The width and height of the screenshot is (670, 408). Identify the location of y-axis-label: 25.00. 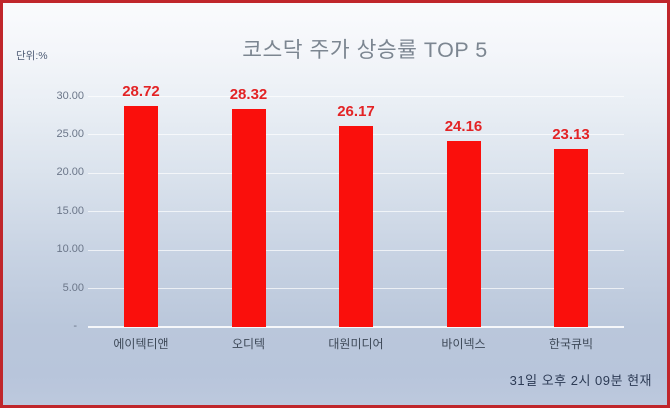
(70, 133).